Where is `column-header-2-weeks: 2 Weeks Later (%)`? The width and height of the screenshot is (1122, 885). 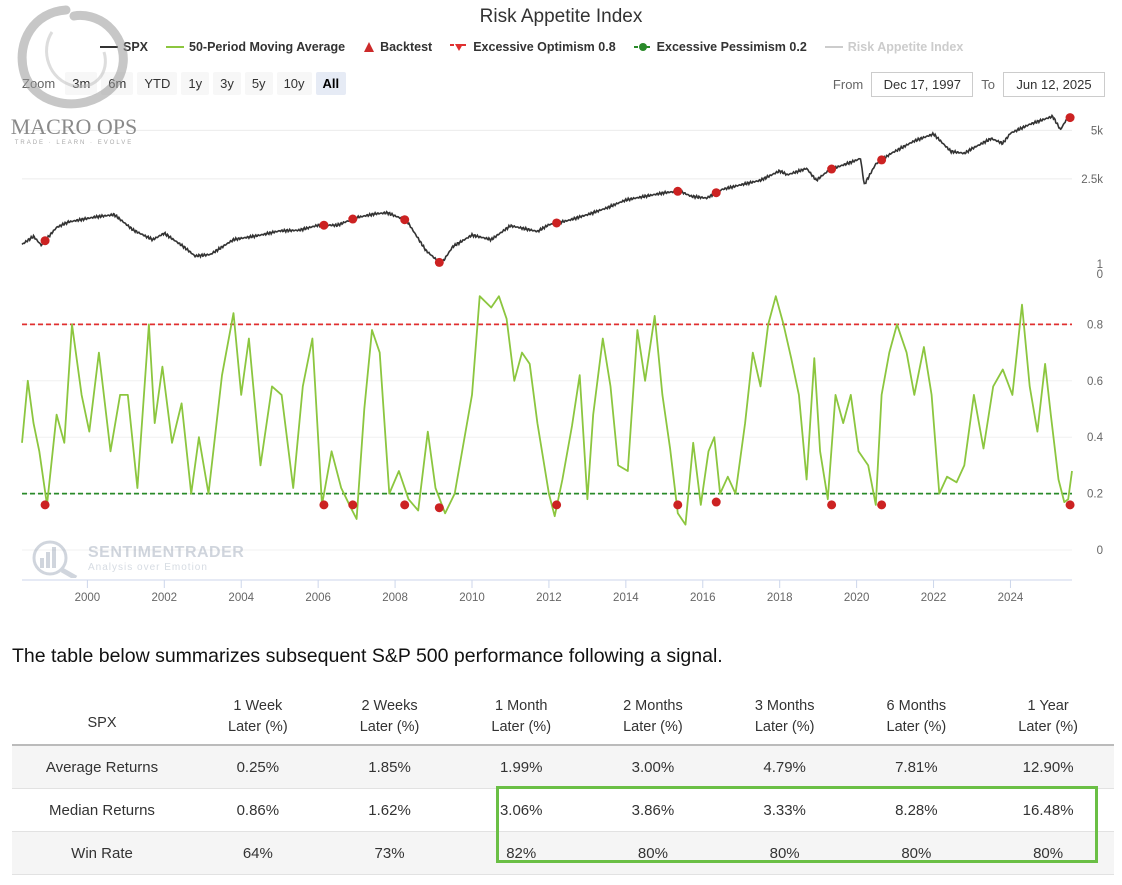
column-header-2-weeks: 2 Weeks Later (%) is located at coordinates (389, 718).